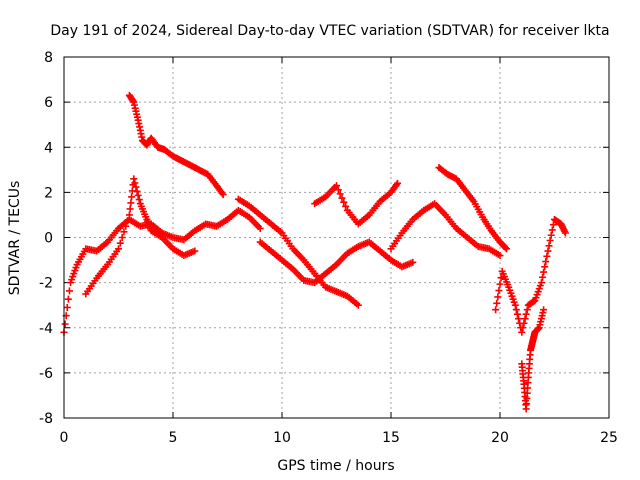  What do you see at coordinates (48, 103) in the screenshot?
I see `y-tick-label: 6` at bounding box center [48, 103].